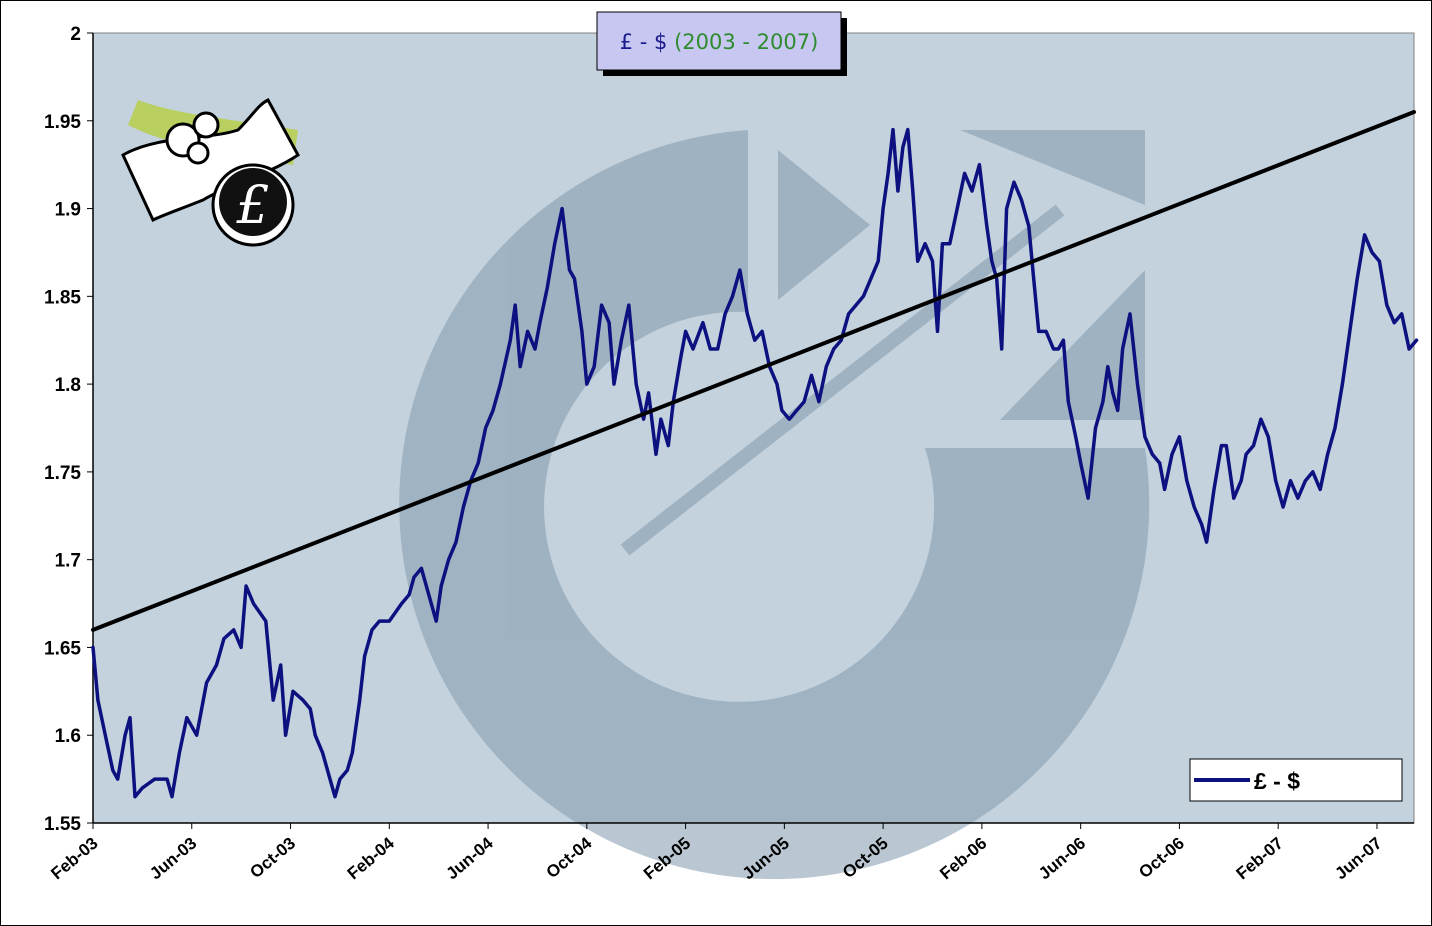 The image size is (1432, 926). I want to click on chart-title: £ - $ (2003 - 2007), so click(719, 42).